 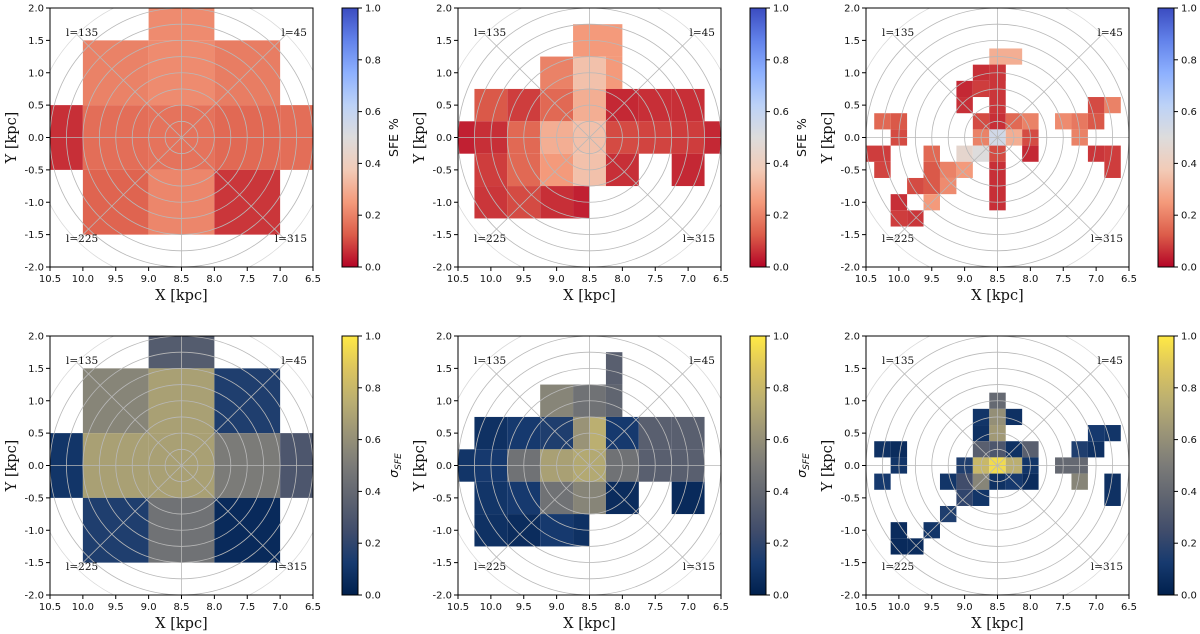 I want to click on y-tick-label: -1.5, so click(x=850, y=235).